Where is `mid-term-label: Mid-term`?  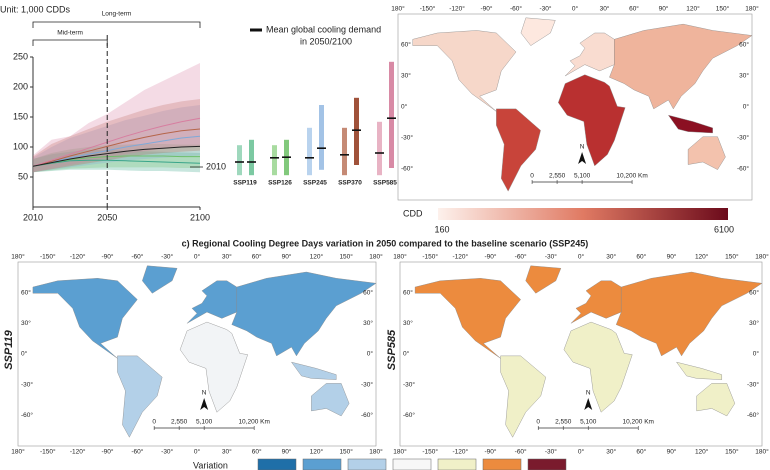
mid-term-label: Mid-term is located at coordinates (70, 33).